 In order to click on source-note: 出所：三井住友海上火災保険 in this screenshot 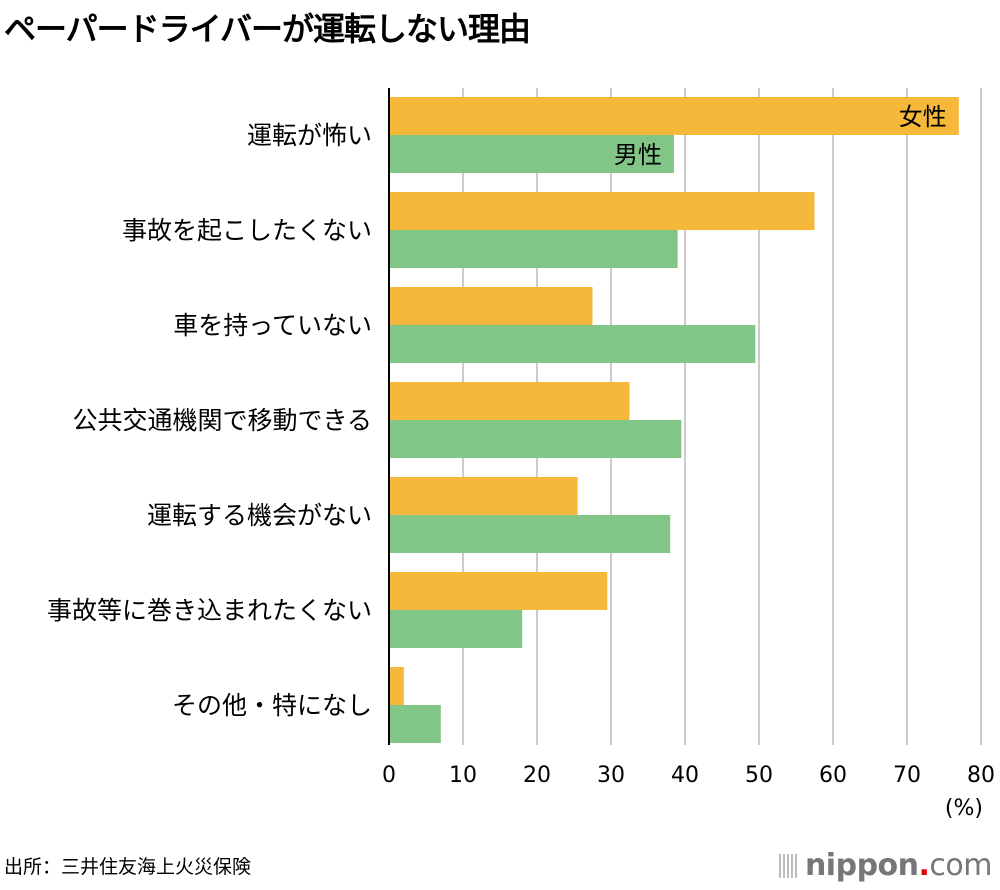, I will do `click(128, 867)`.